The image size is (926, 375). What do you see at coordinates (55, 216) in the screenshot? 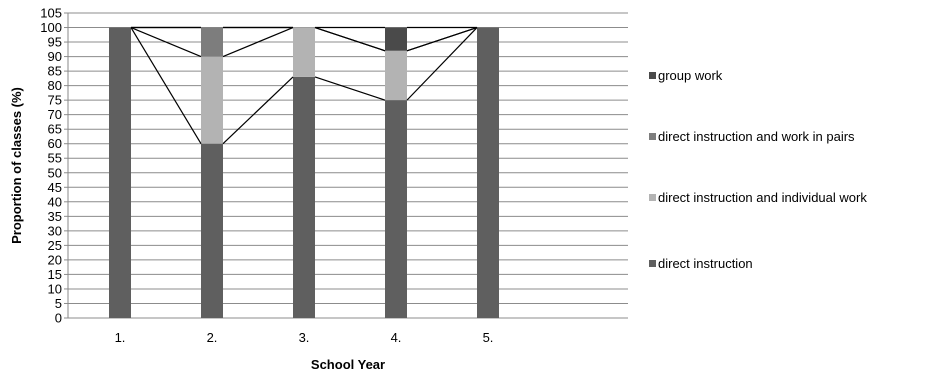
I see `y-tick-label: 35` at bounding box center [55, 216].